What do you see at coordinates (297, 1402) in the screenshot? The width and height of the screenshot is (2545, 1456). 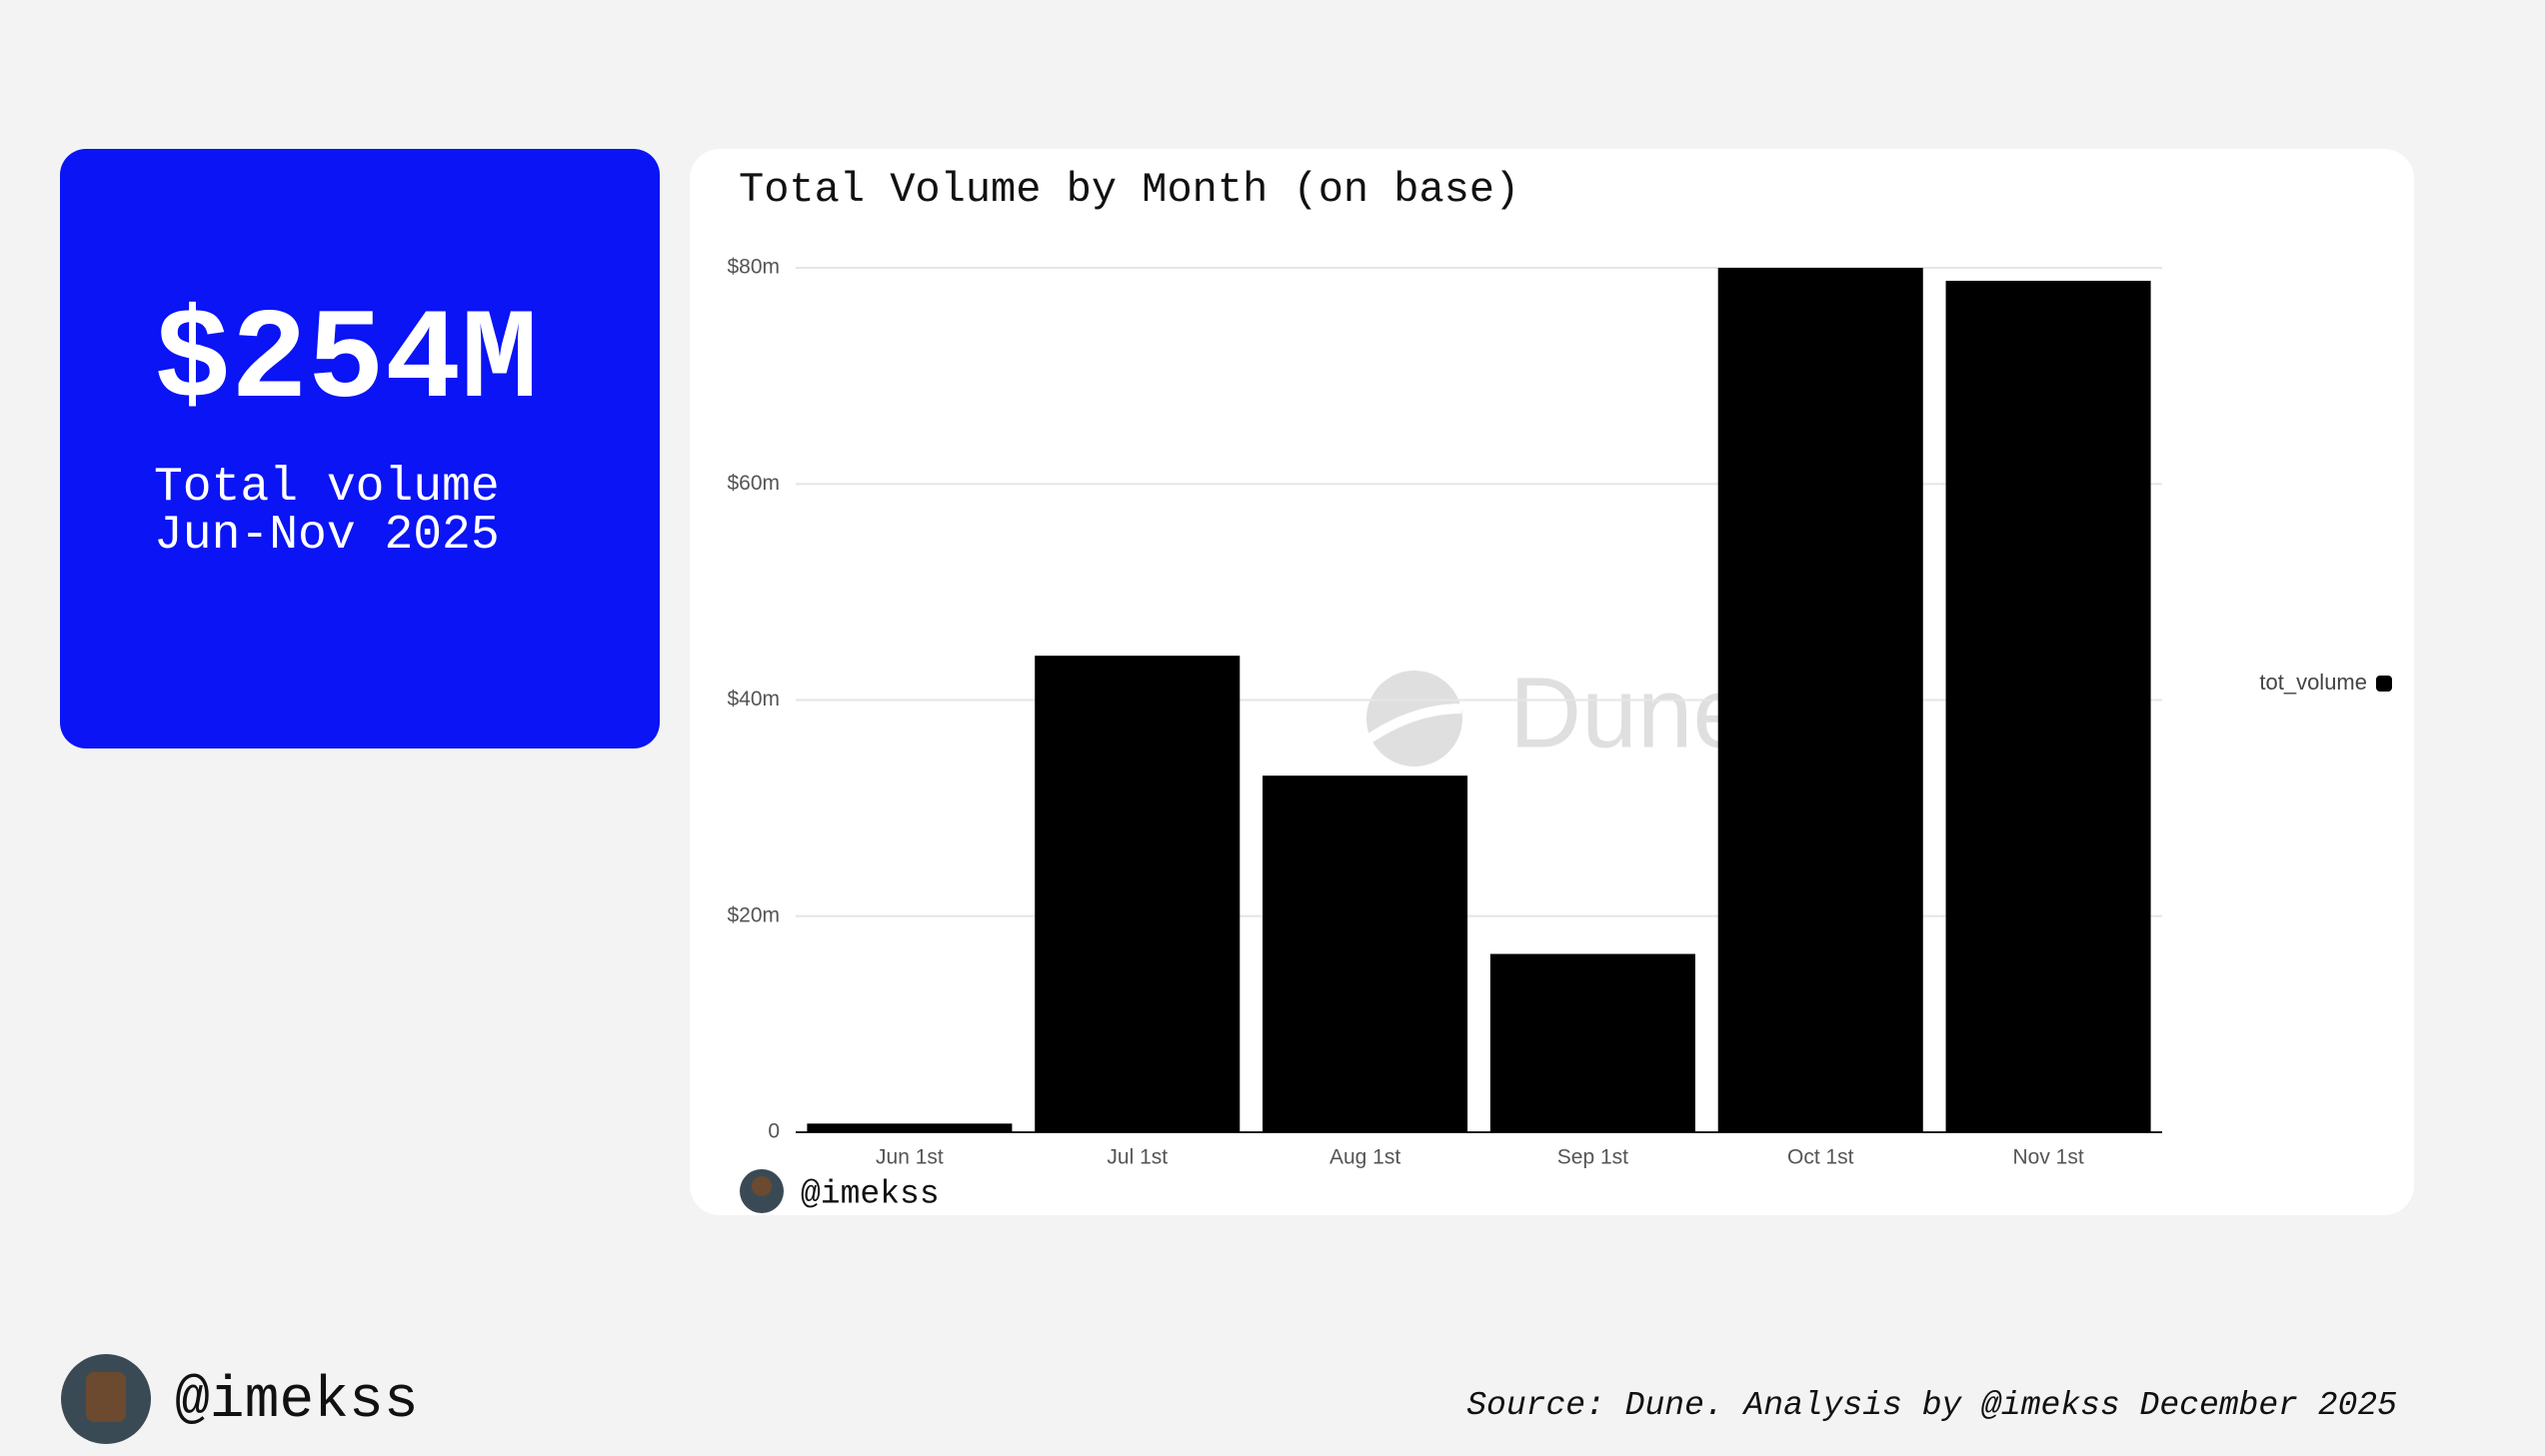 I see `footer-handle: @imekss` at bounding box center [297, 1402].